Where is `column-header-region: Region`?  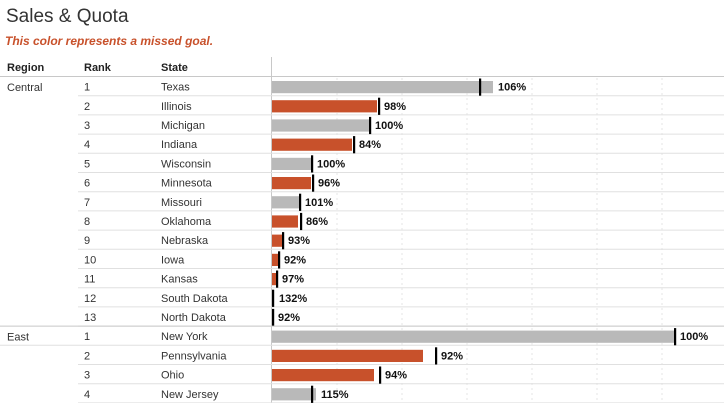
column-header-region: Region is located at coordinates (26, 68).